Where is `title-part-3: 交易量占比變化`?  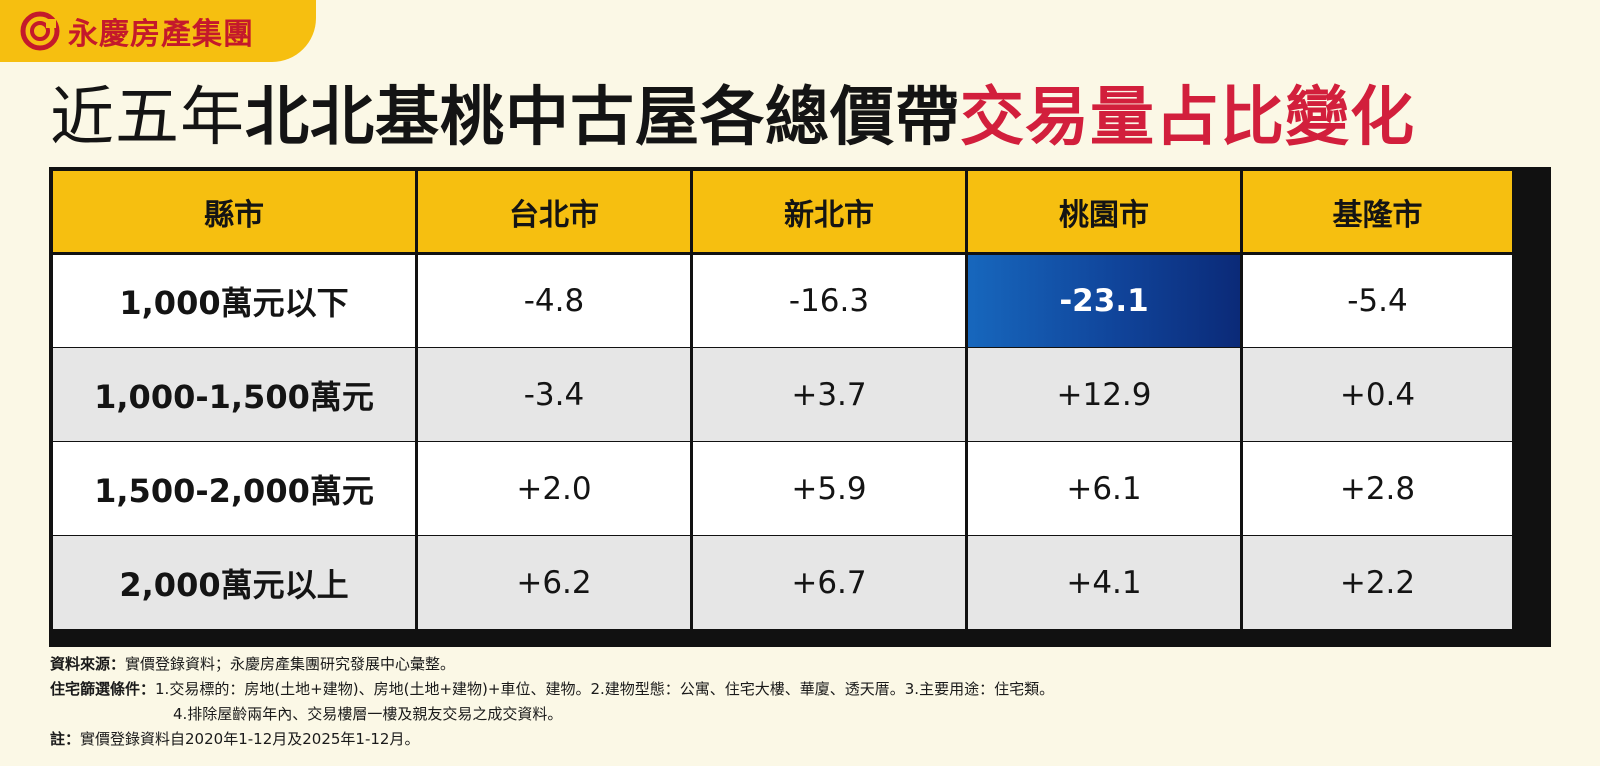
title-part-3: 交易量占比變化 is located at coordinates (1187, 118).